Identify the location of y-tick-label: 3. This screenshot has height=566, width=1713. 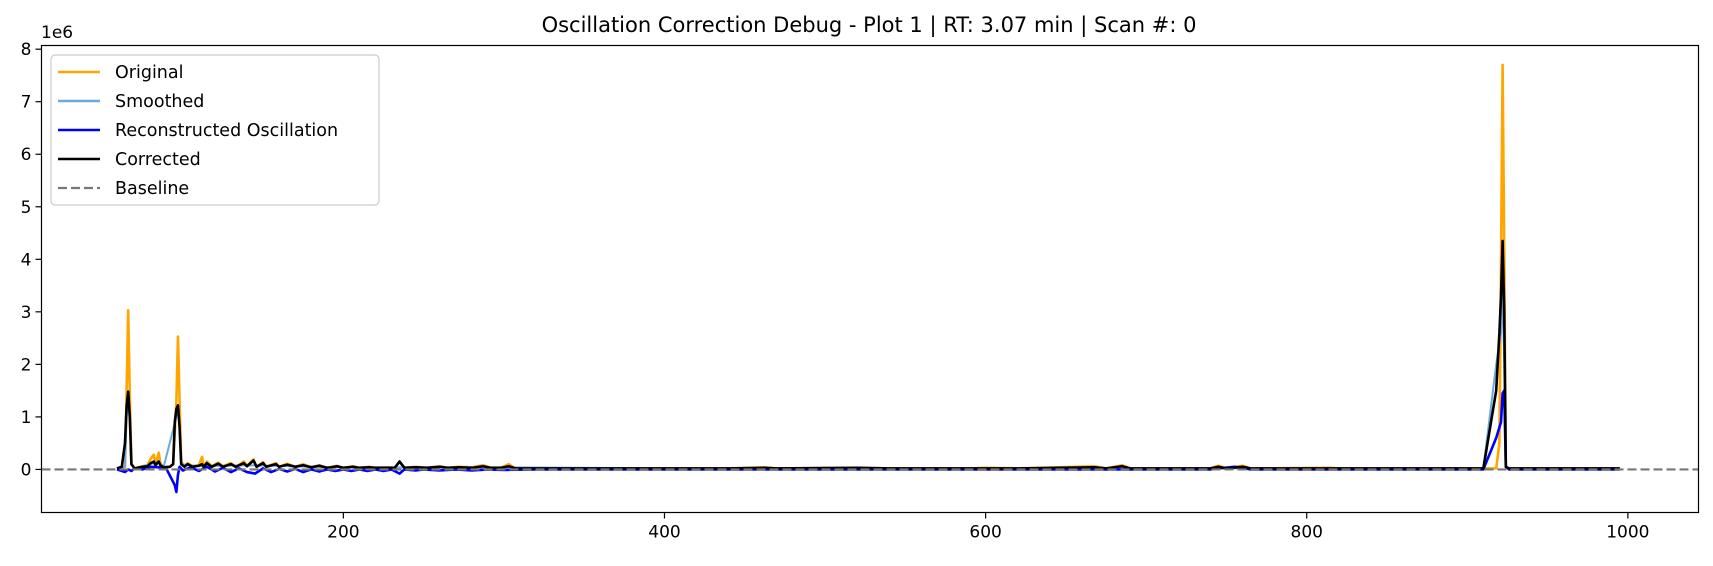
(26, 313).